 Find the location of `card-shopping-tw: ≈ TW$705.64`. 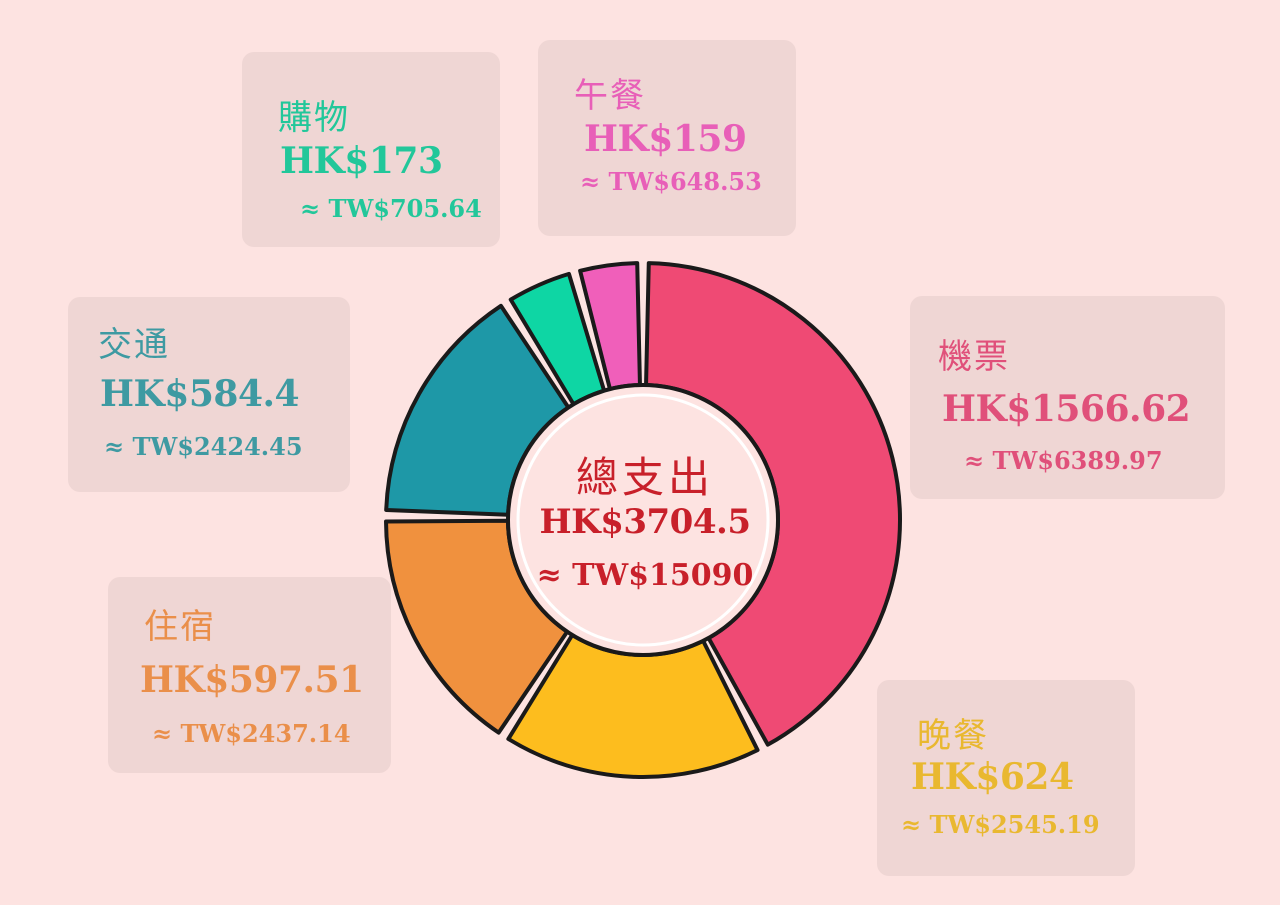

card-shopping-tw: ≈ TW$705.64 is located at coordinates (391, 208).